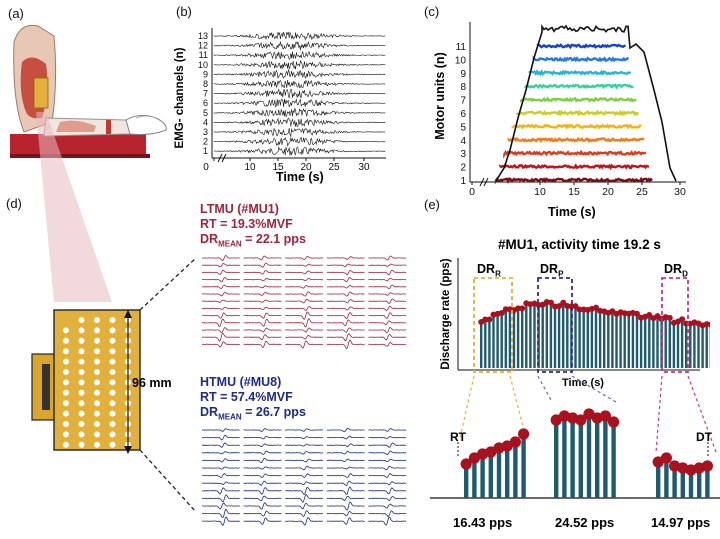 Image resolution: width=720 pixels, height=539 pixels. I want to click on emg-xtick: 25, so click(334, 167).